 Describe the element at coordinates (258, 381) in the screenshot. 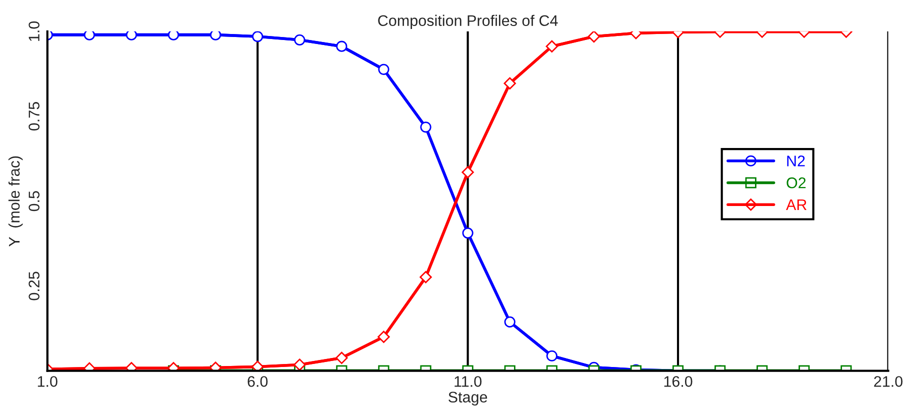

I see `x-tick-label: 6.0` at that location.